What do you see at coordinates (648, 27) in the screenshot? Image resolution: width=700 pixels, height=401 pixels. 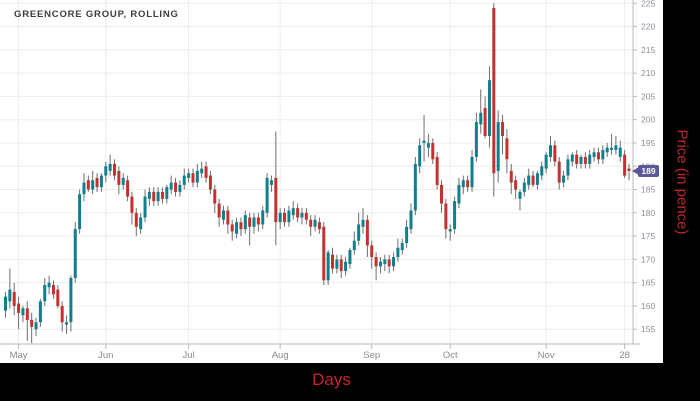 I see `y-tick-label: 220` at bounding box center [648, 27].